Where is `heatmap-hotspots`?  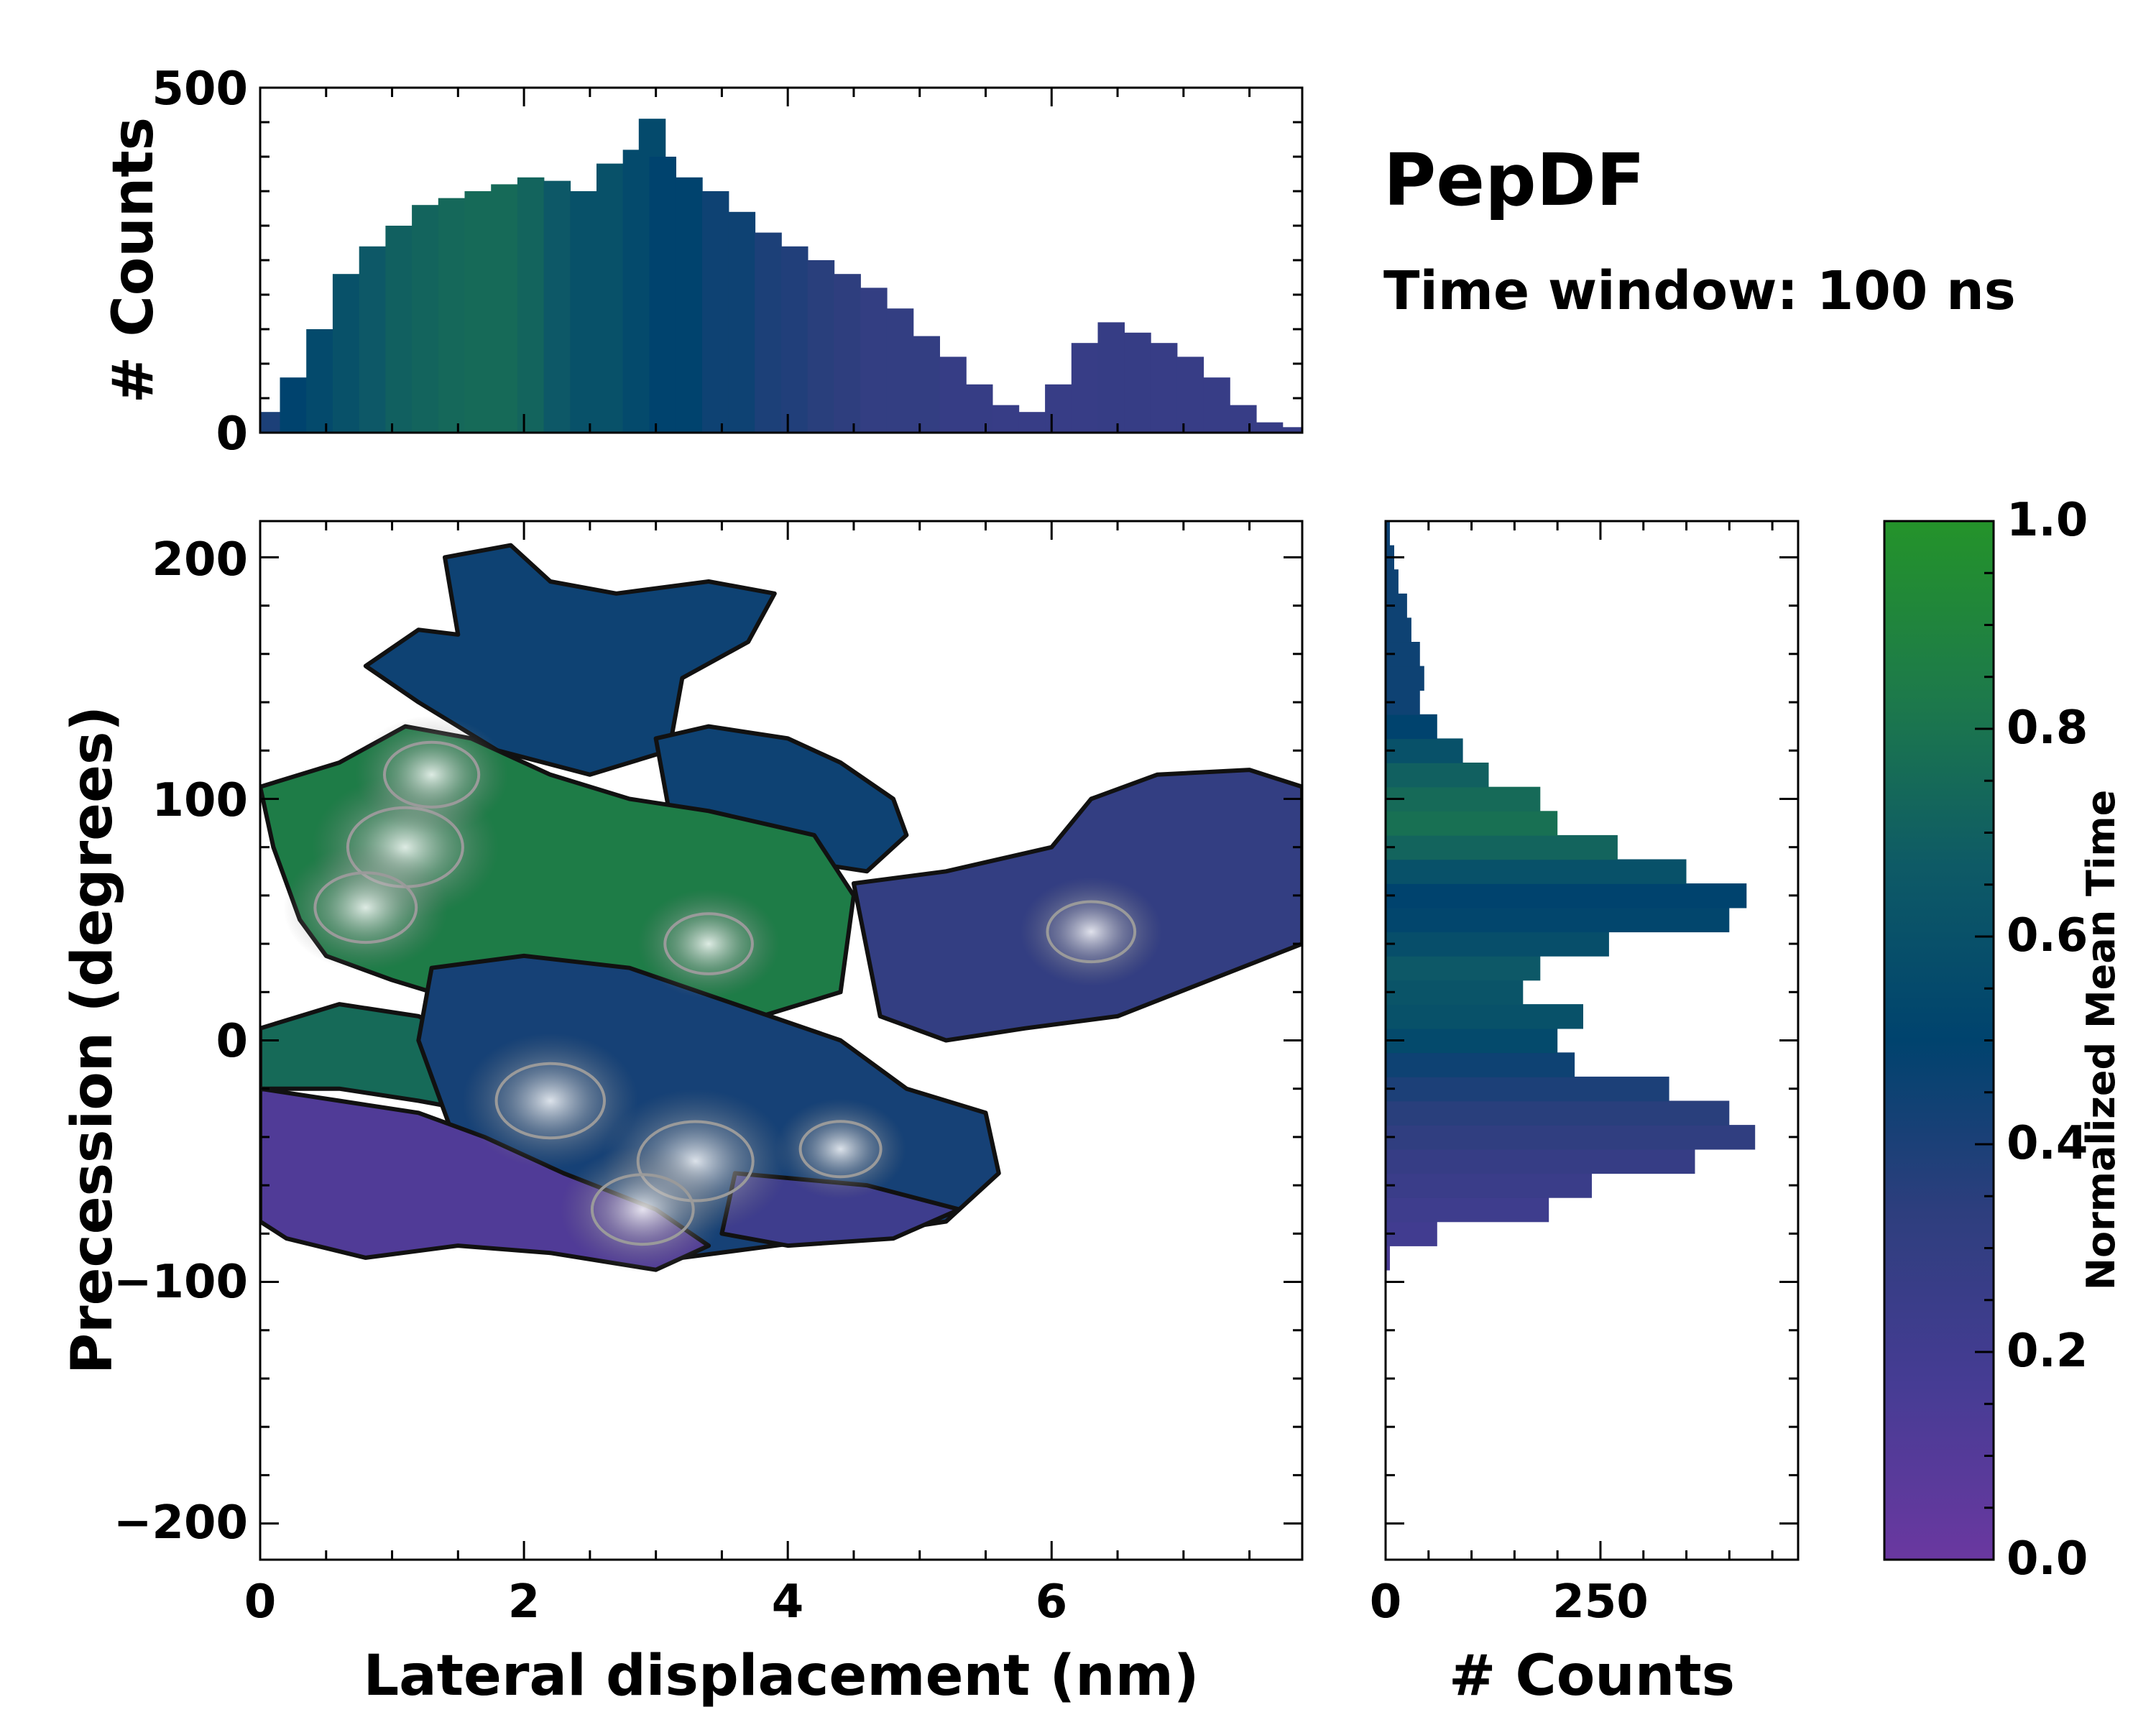 heatmap-hotspots is located at coordinates (723, 994).